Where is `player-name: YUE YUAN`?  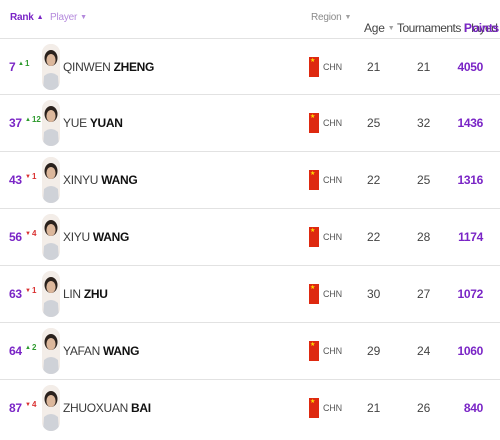
player-name: YUE YUAN is located at coordinates (93, 123).